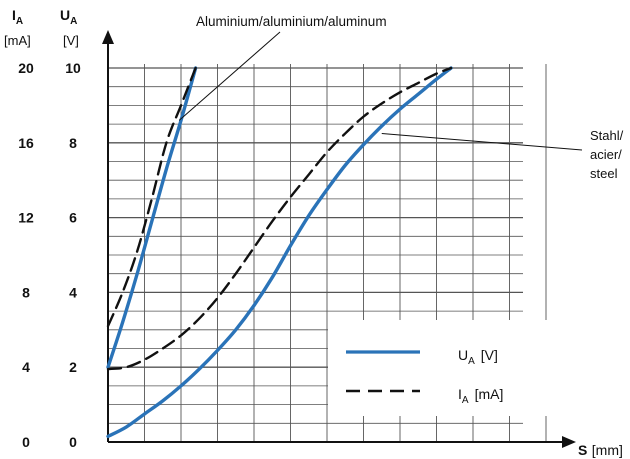 The height and width of the screenshot is (459, 630). I want to click on y-axis-arrow, so click(108, 37).